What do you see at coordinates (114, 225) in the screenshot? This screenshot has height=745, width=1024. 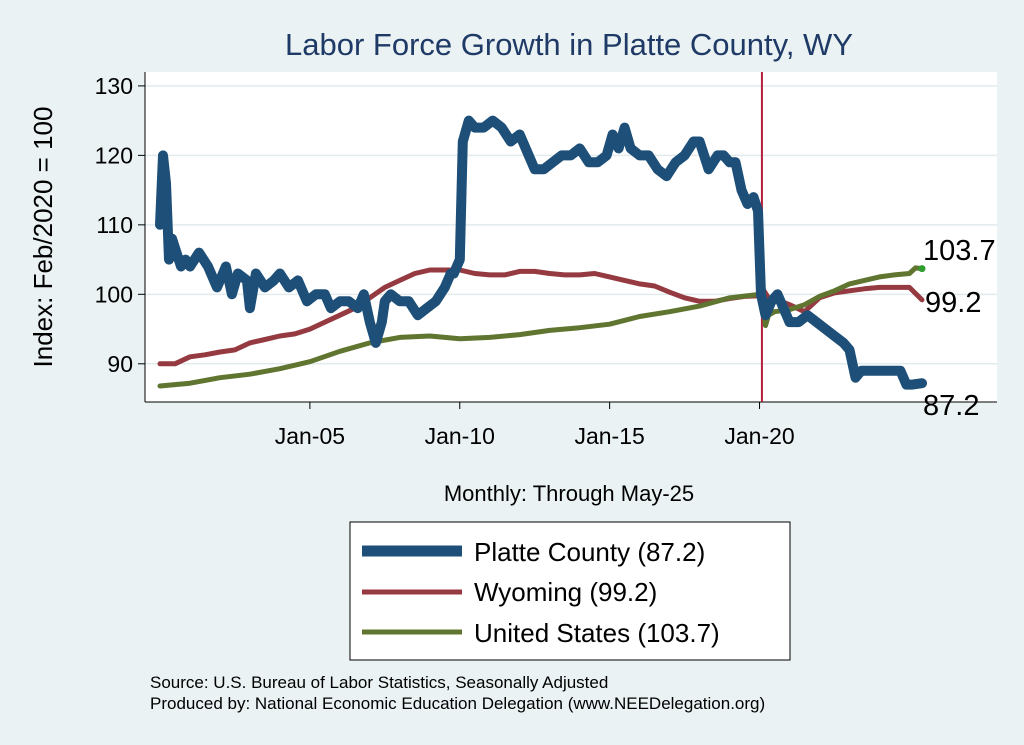 I see `y-tick-label-110: 110` at bounding box center [114, 225].